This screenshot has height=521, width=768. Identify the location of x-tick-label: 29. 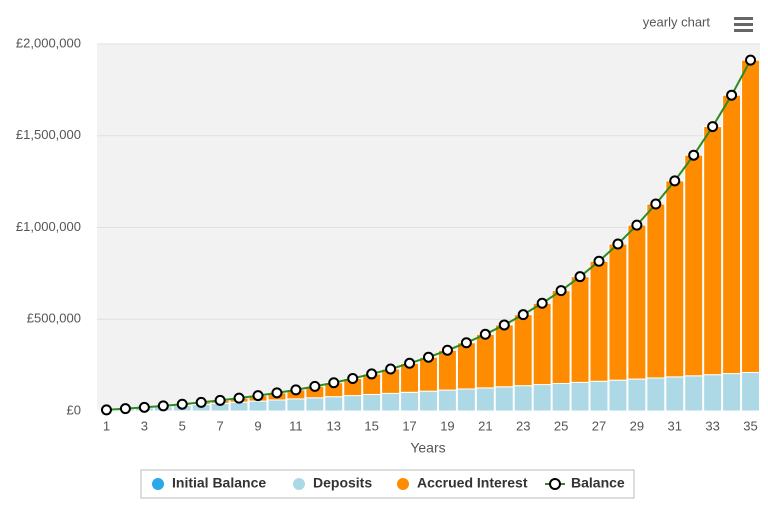
(637, 425).